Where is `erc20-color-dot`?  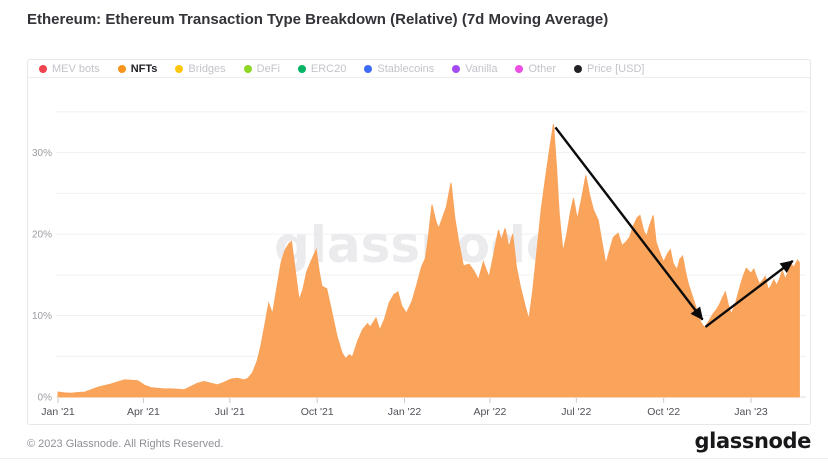 erc20-color-dot is located at coordinates (301, 68).